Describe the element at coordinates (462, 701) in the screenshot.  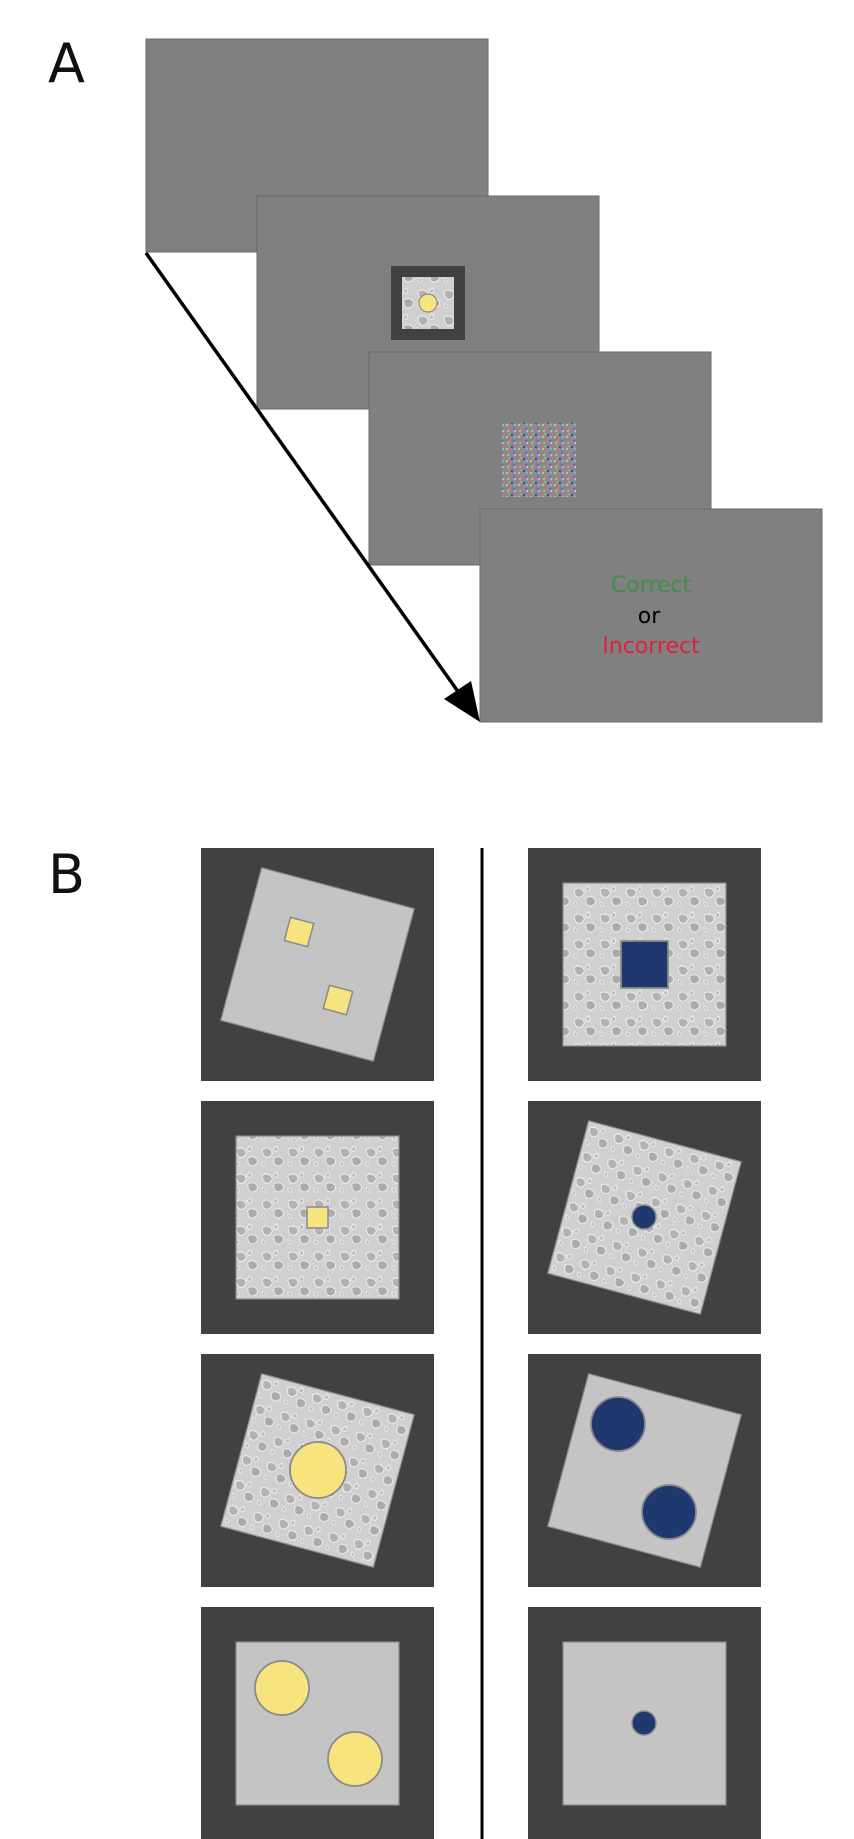
I see `time-arrow-head` at that location.